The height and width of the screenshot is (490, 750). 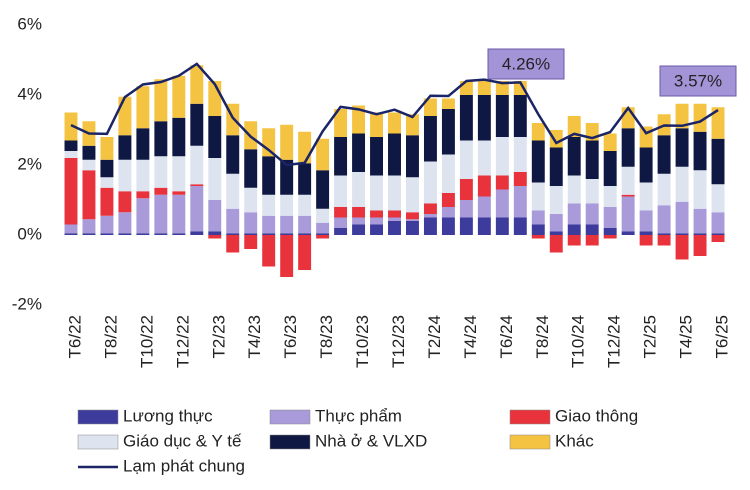 What do you see at coordinates (398, 341) in the screenshot?
I see `x-tick-label: T12/23` at bounding box center [398, 341].